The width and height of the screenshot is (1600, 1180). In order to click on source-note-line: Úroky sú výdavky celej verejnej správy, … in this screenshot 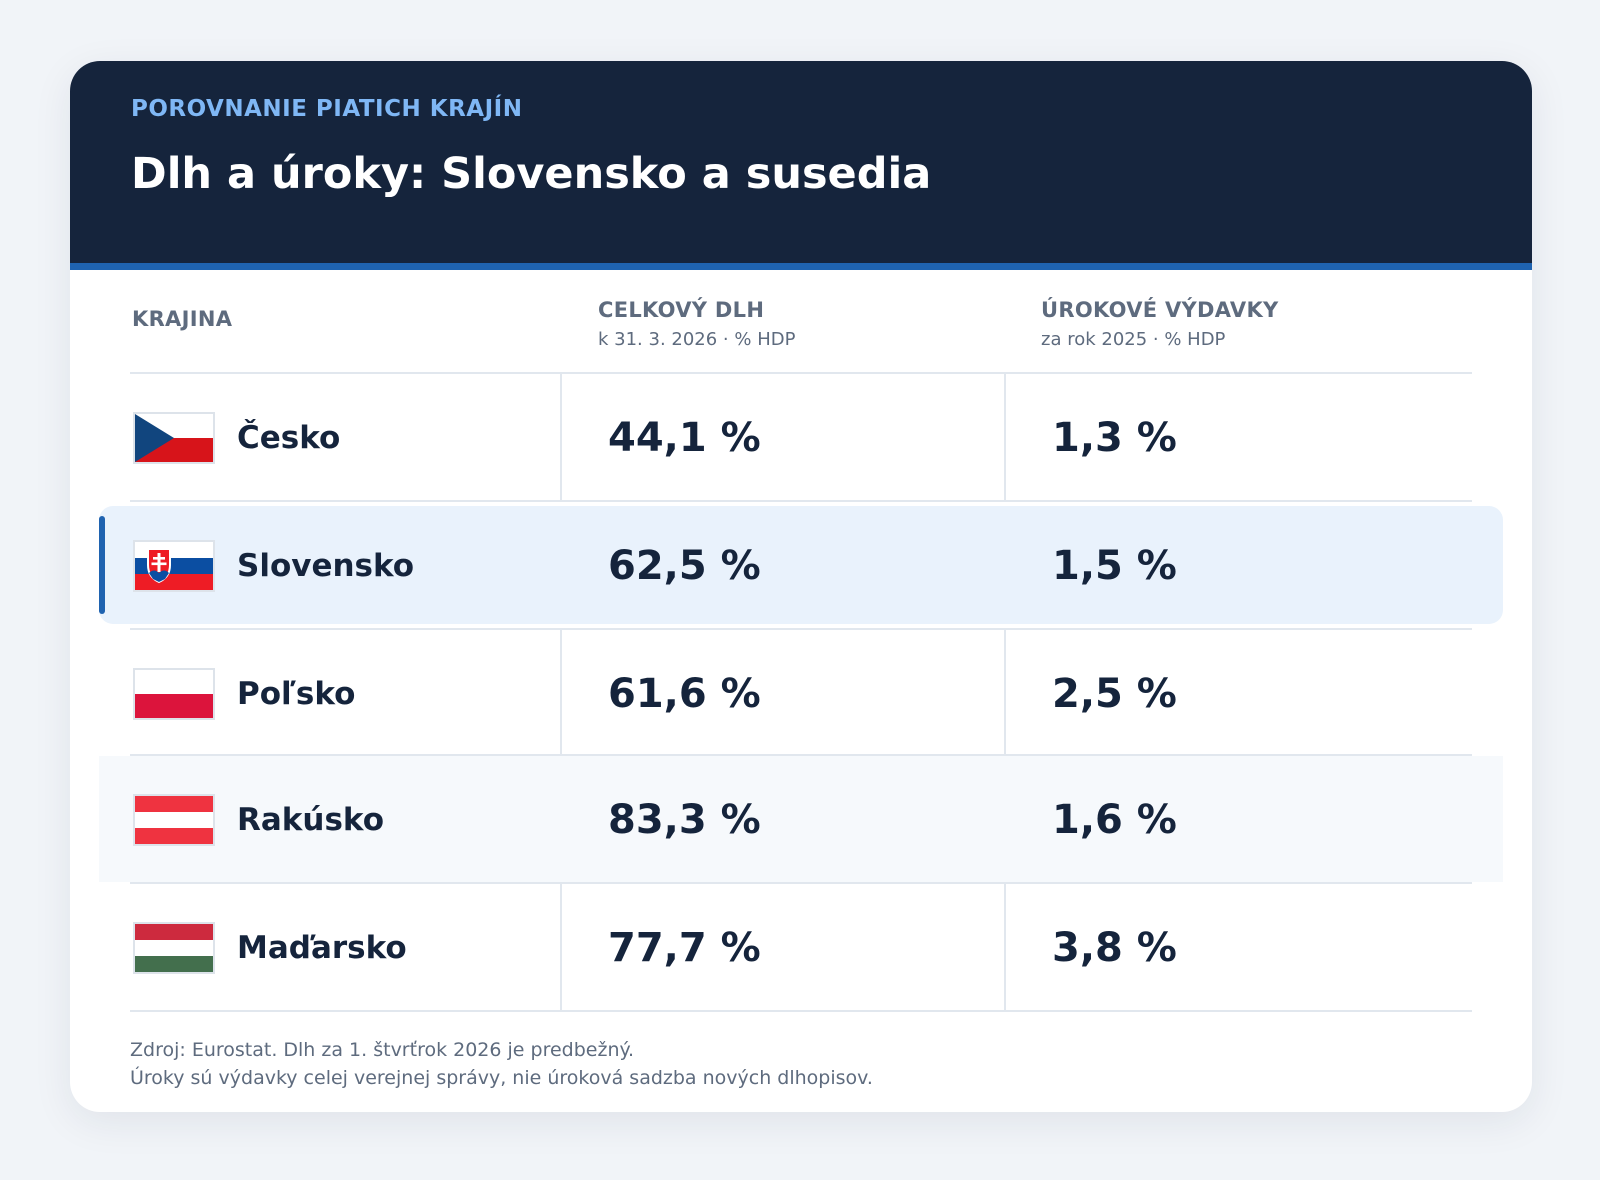, I will do `click(501, 1078)`.